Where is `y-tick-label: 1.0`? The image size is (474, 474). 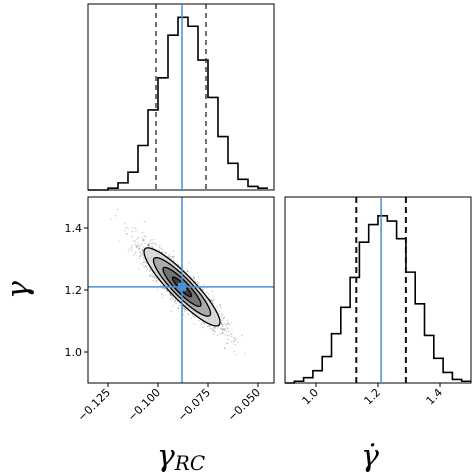
y-tick-label: 1.0 is located at coordinates (74, 352).